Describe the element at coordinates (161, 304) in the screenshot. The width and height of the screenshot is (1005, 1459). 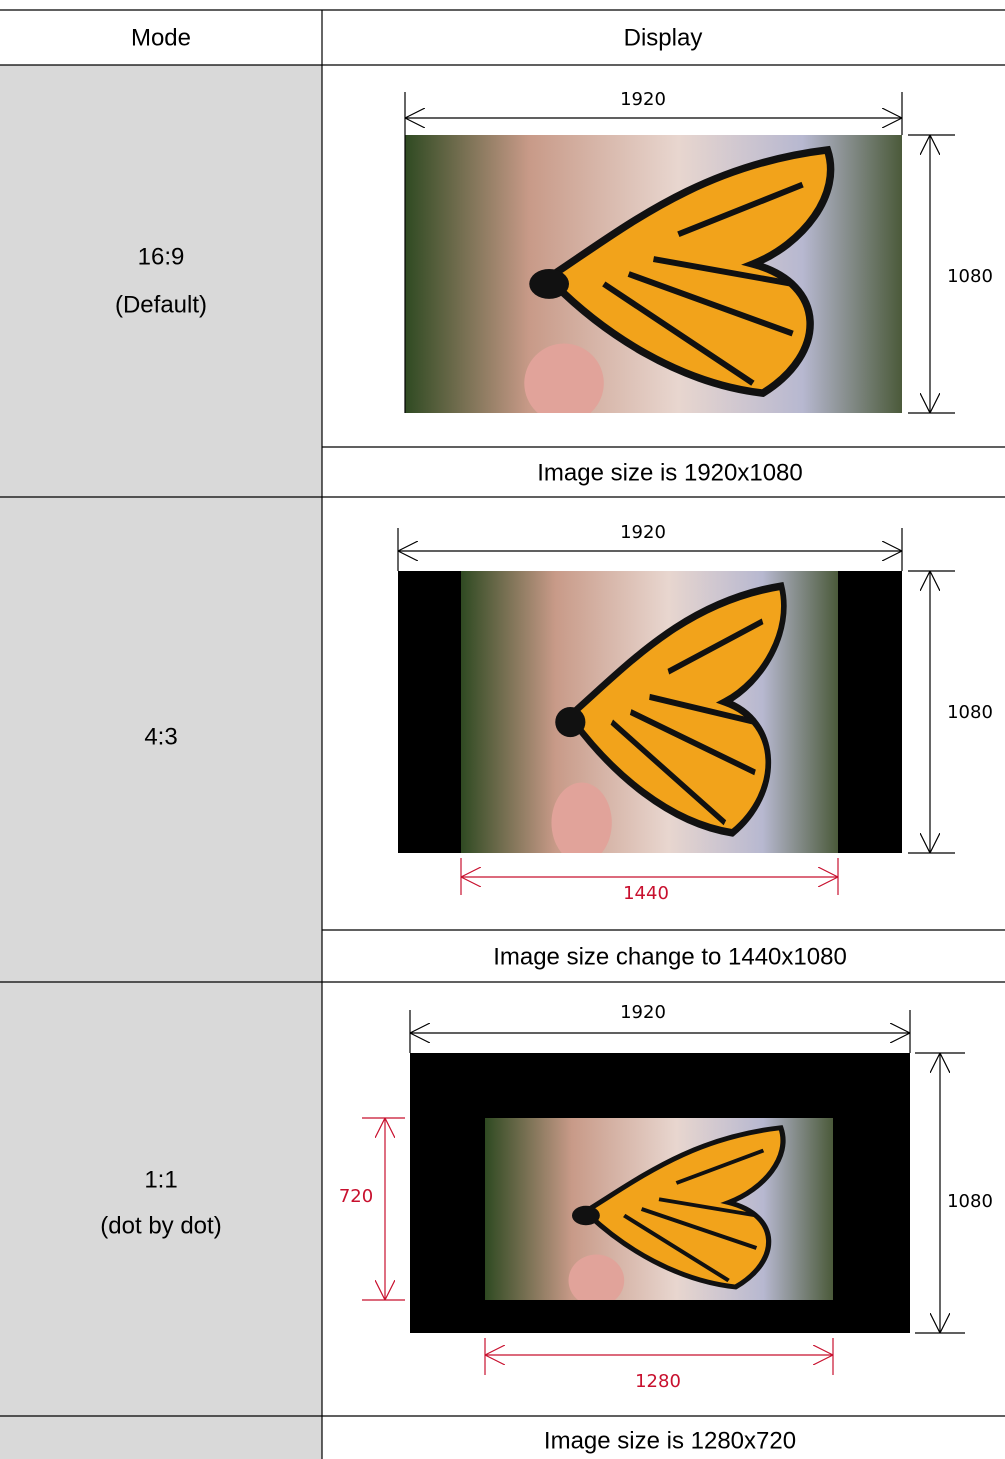
I see `mode-text: (Default)` at that location.